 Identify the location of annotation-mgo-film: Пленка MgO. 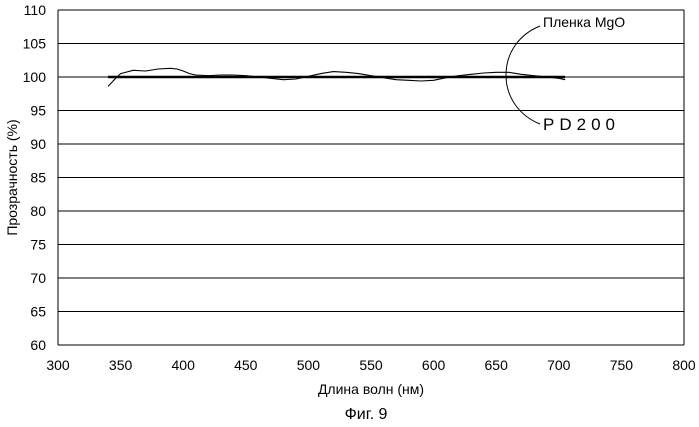
(584, 22).